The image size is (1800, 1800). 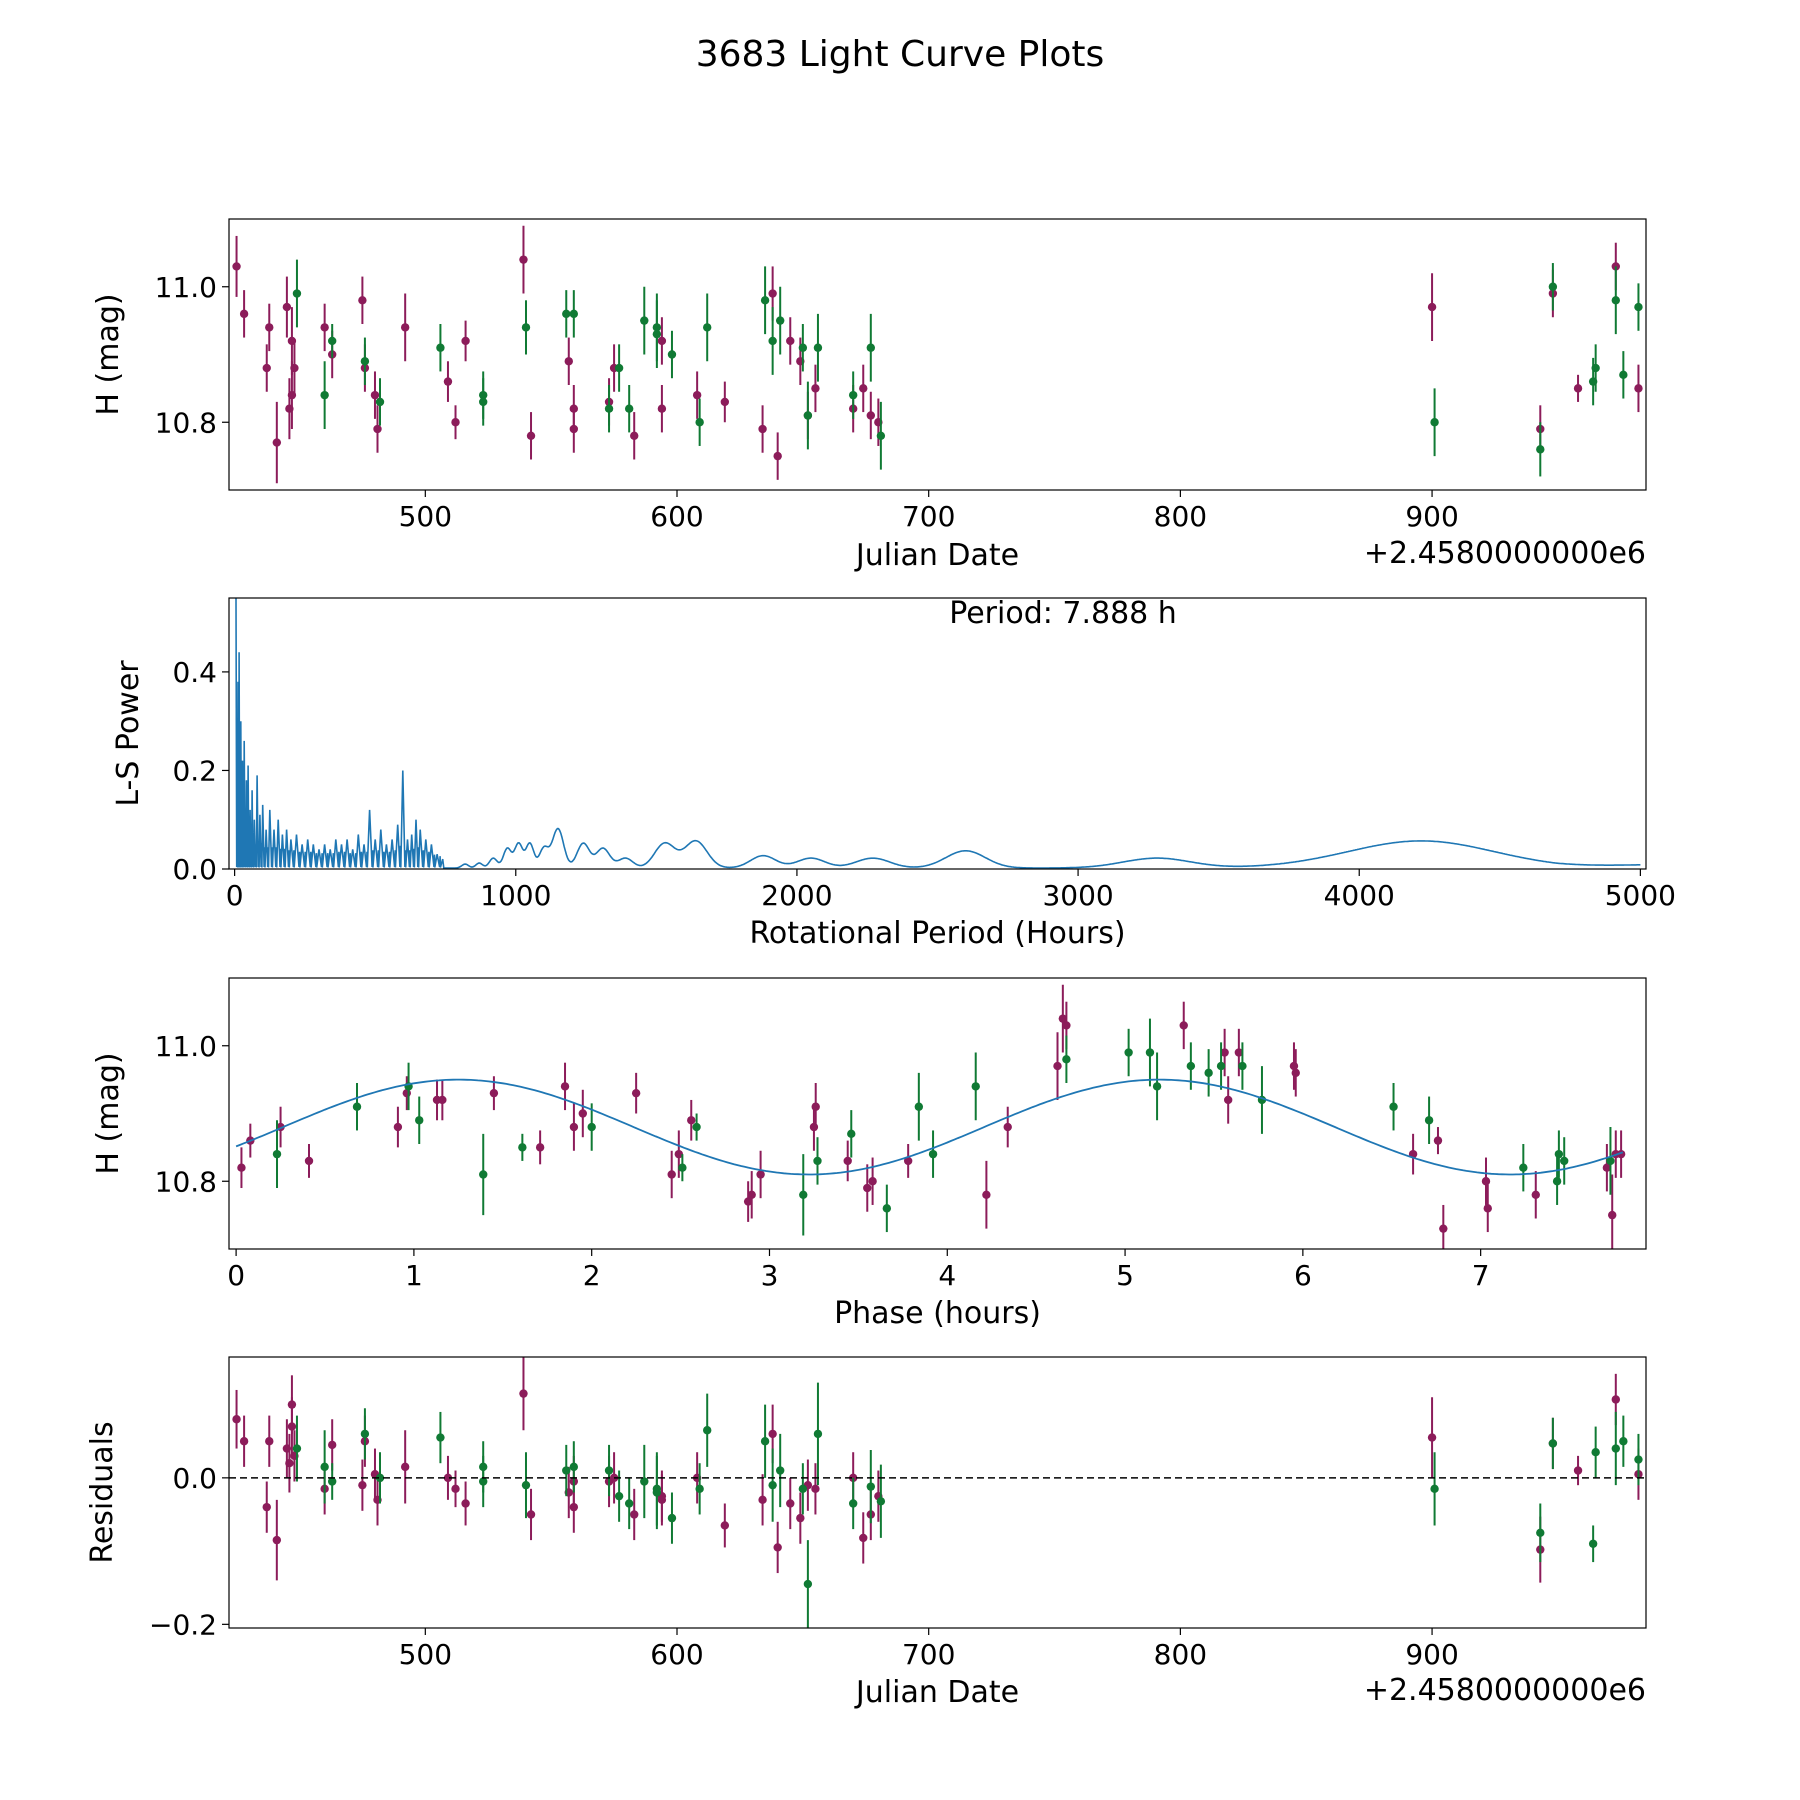 What do you see at coordinates (128, 733) in the screenshot?
I see `y-axis-label: L-S Power` at bounding box center [128, 733].